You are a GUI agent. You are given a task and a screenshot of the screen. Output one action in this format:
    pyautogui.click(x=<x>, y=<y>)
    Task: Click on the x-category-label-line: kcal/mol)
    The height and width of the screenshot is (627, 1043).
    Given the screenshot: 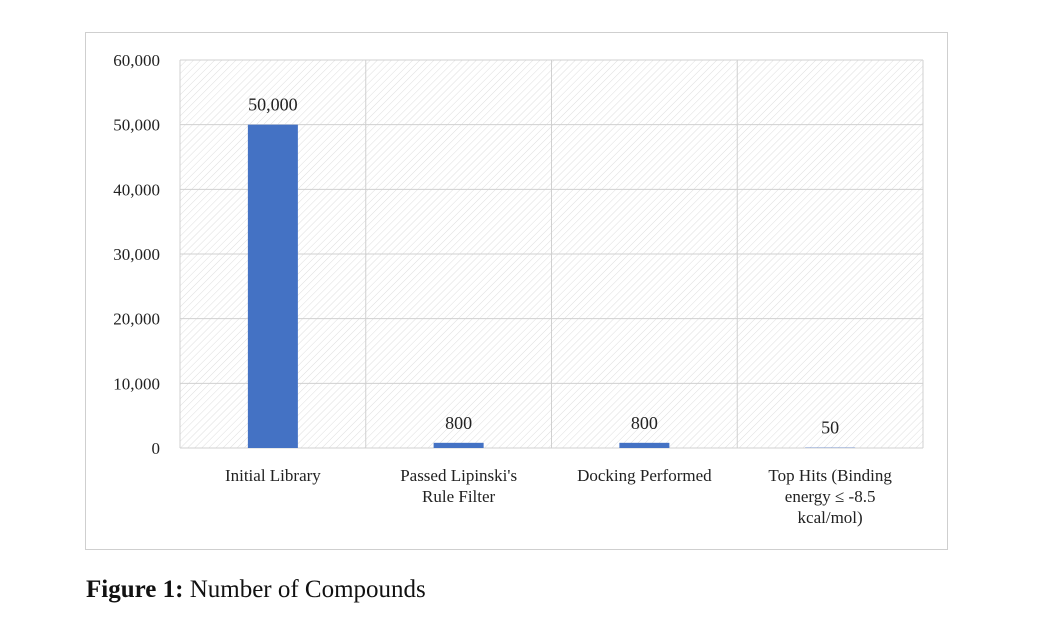 What is the action you would take?
    pyautogui.click(x=830, y=517)
    